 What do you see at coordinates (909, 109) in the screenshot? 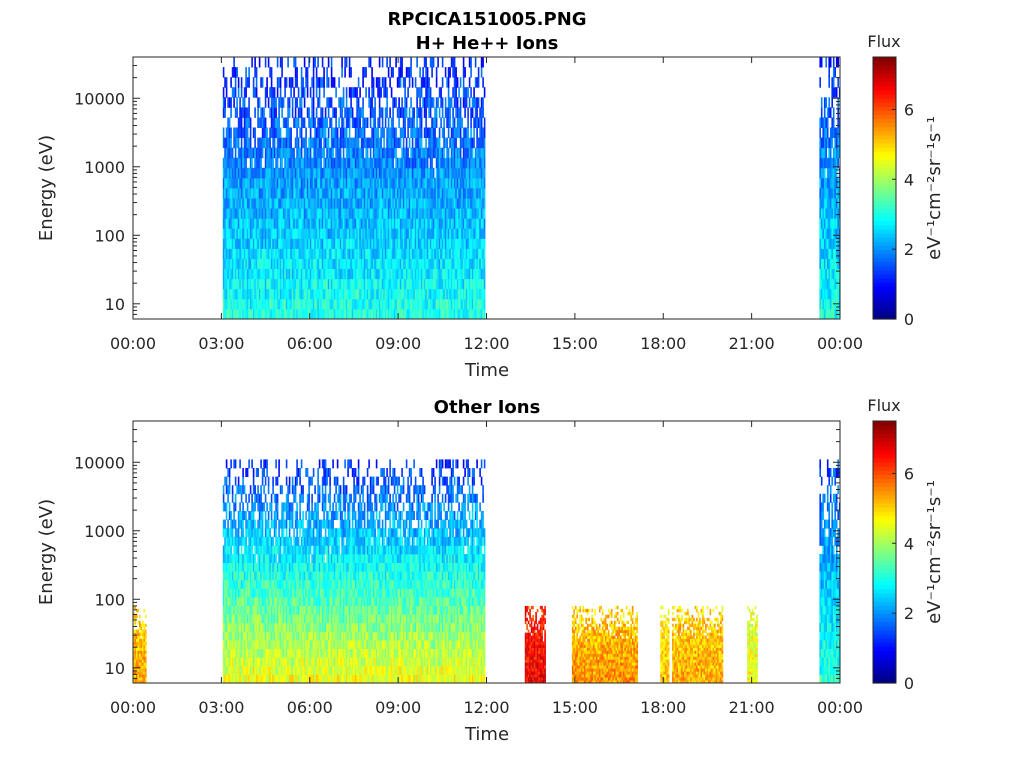
I see `colorbar-tick-label: 6` at bounding box center [909, 109].